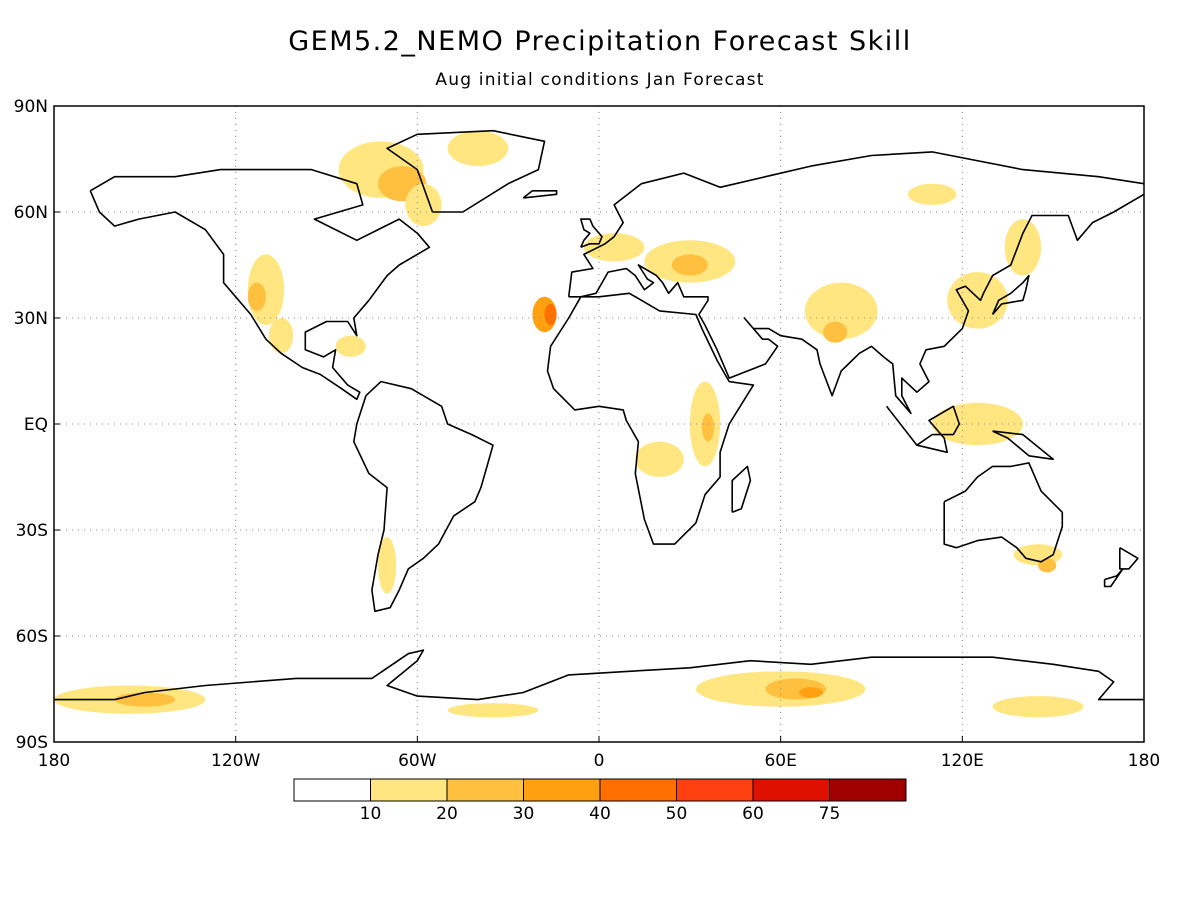 This screenshot has width=1200, height=900. I want to click on colorbar: 10 20 30 40 50 60 75, so click(600, 801).